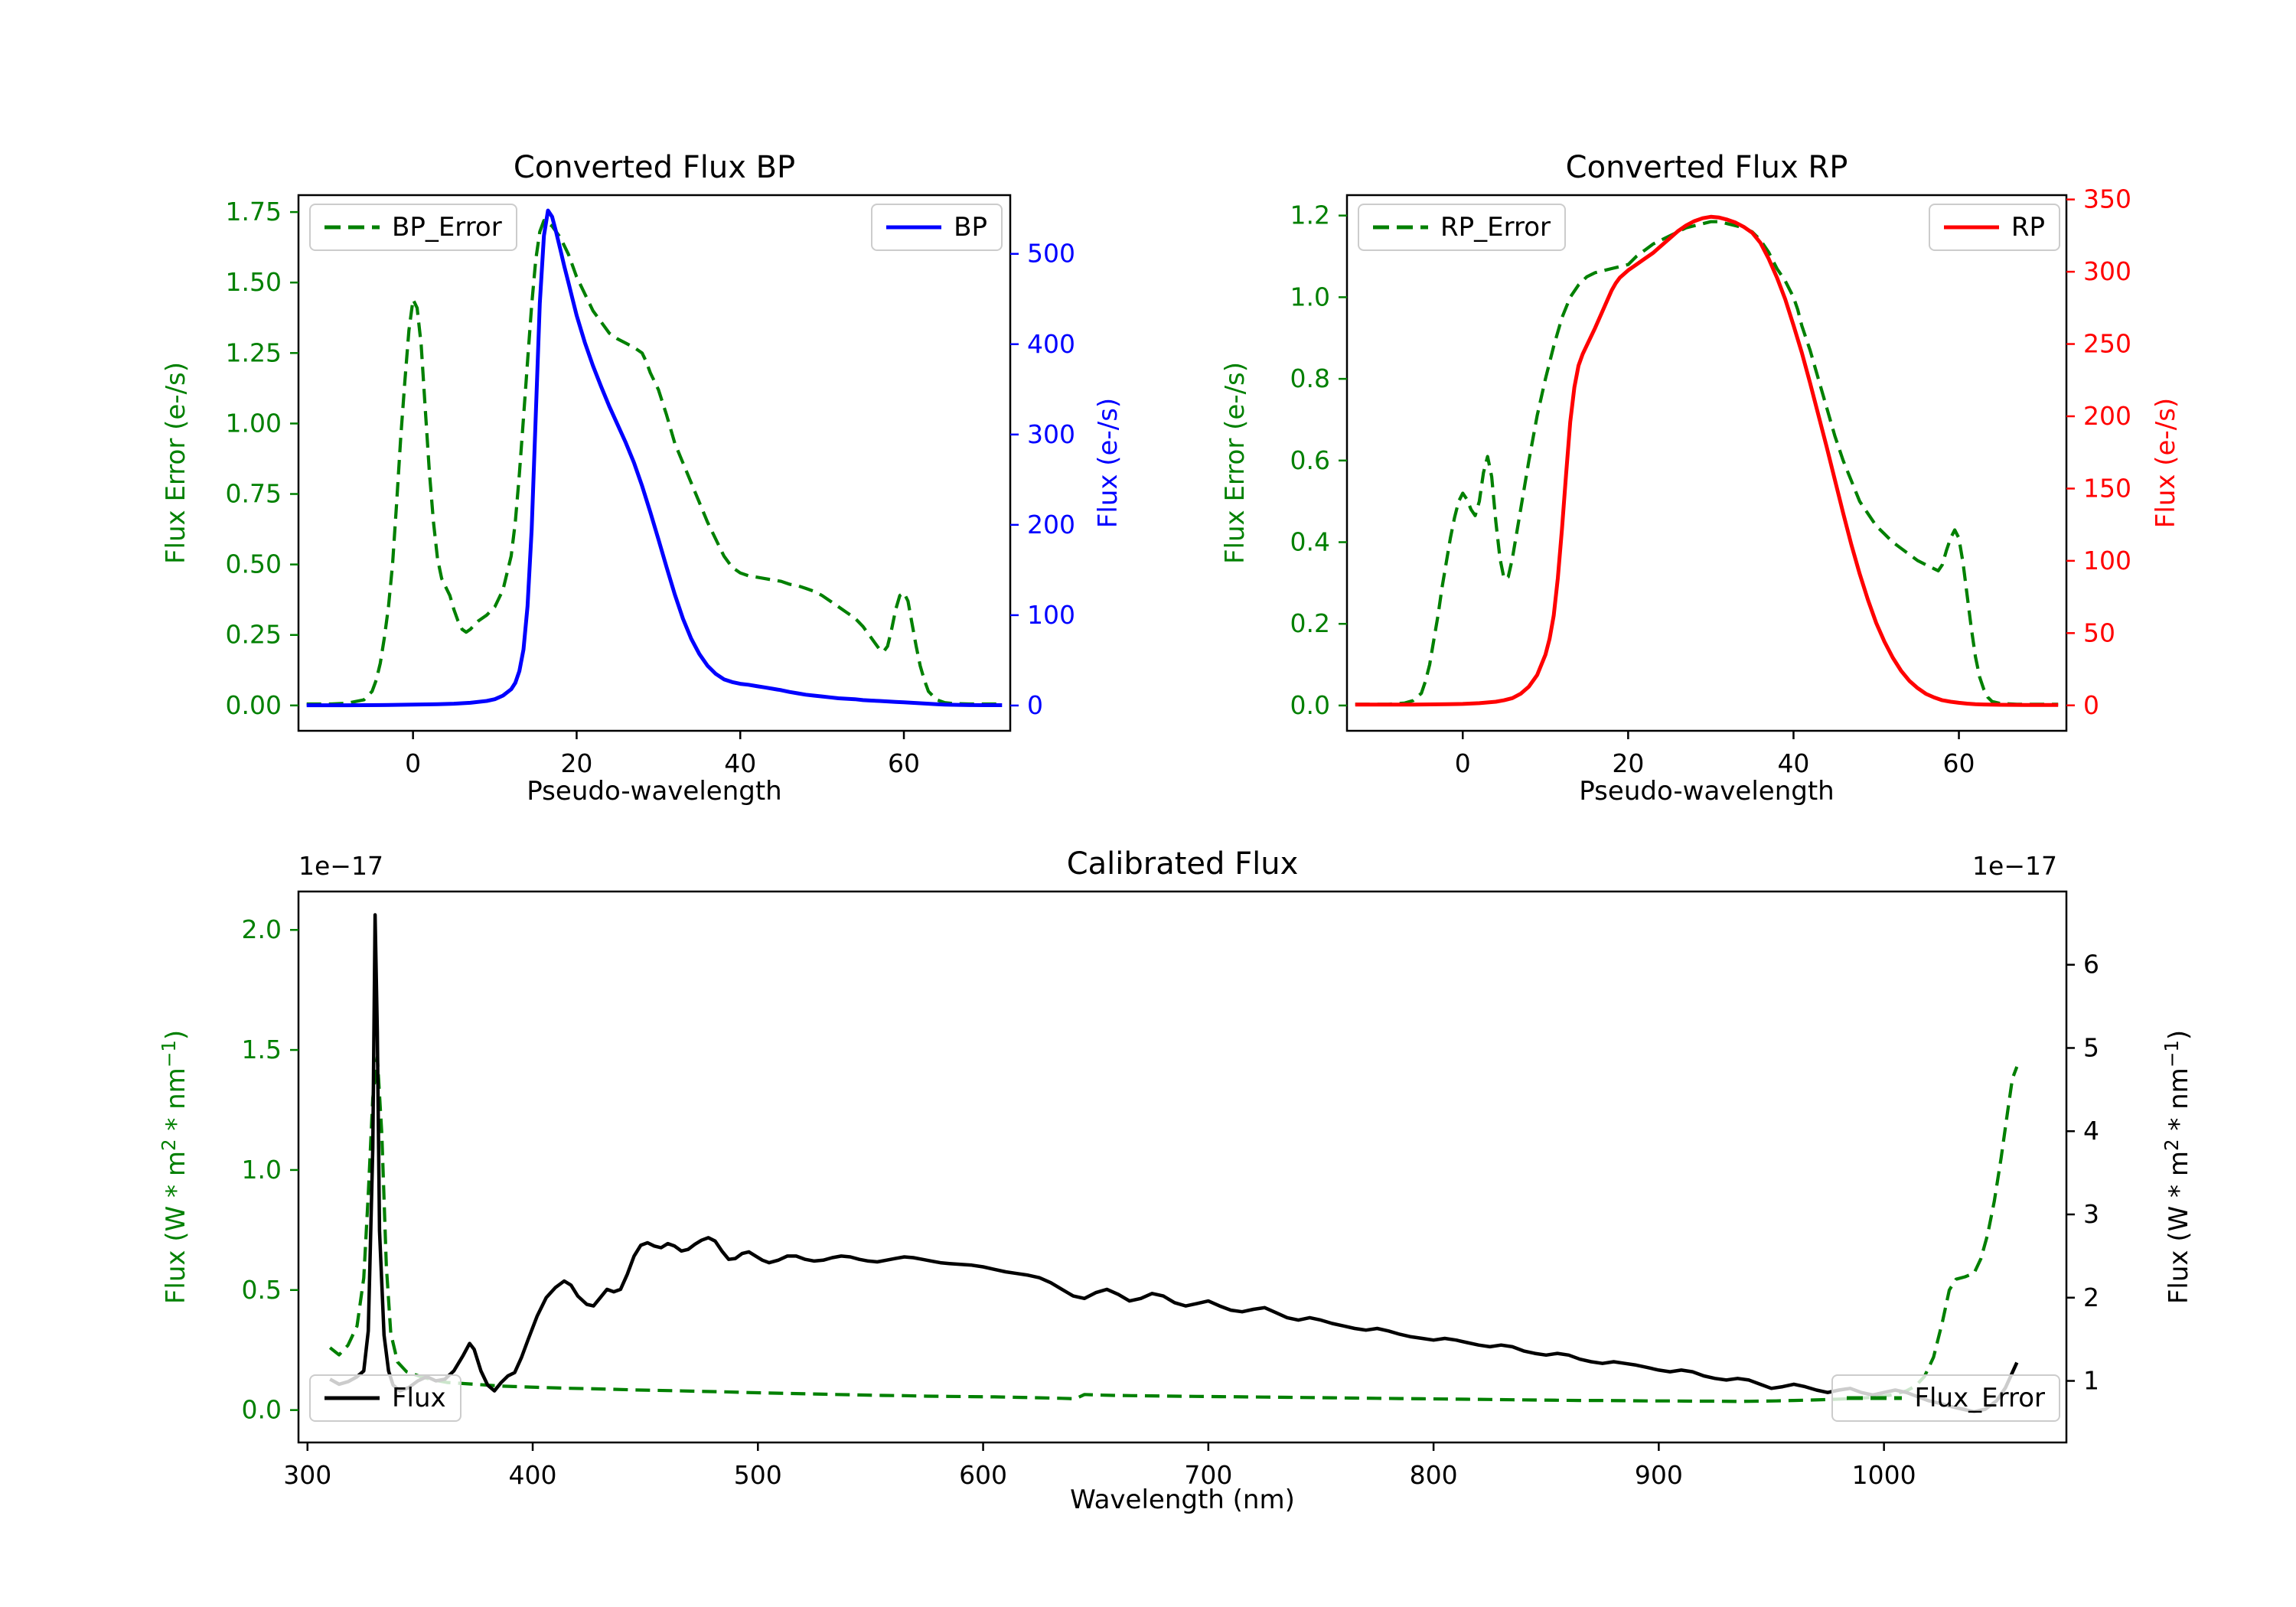  What do you see at coordinates (1628, 763) in the screenshot?
I see `x-tick-label-rp: 20` at bounding box center [1628, 763].